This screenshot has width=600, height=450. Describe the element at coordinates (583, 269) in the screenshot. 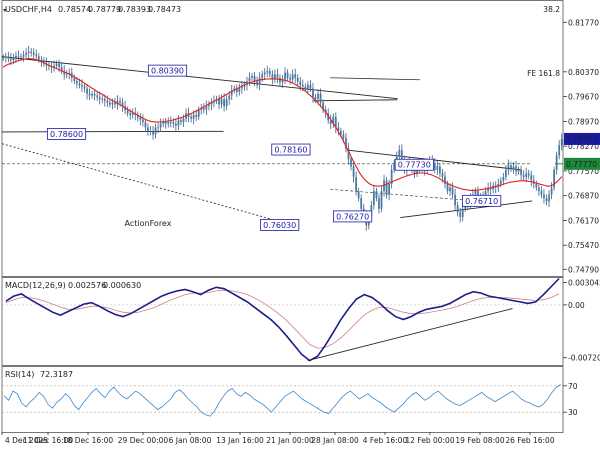

I see `price-tick-label: 0.74790` at that location.